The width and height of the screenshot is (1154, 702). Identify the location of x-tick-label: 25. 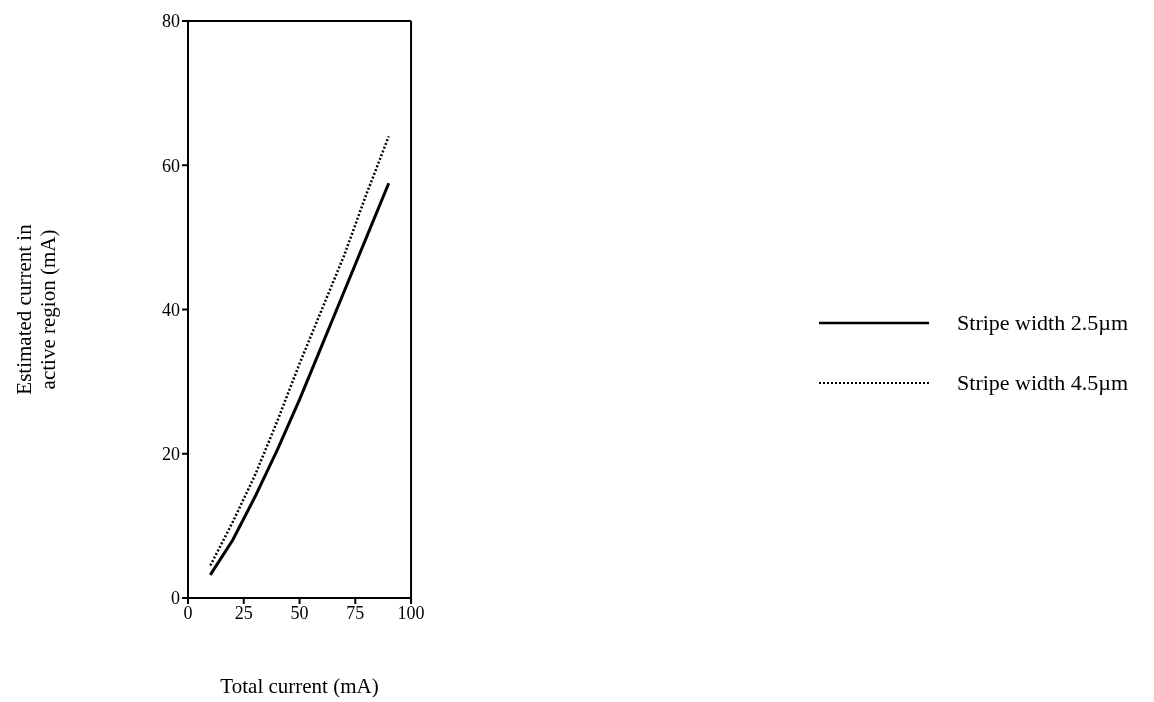
(243, 612).